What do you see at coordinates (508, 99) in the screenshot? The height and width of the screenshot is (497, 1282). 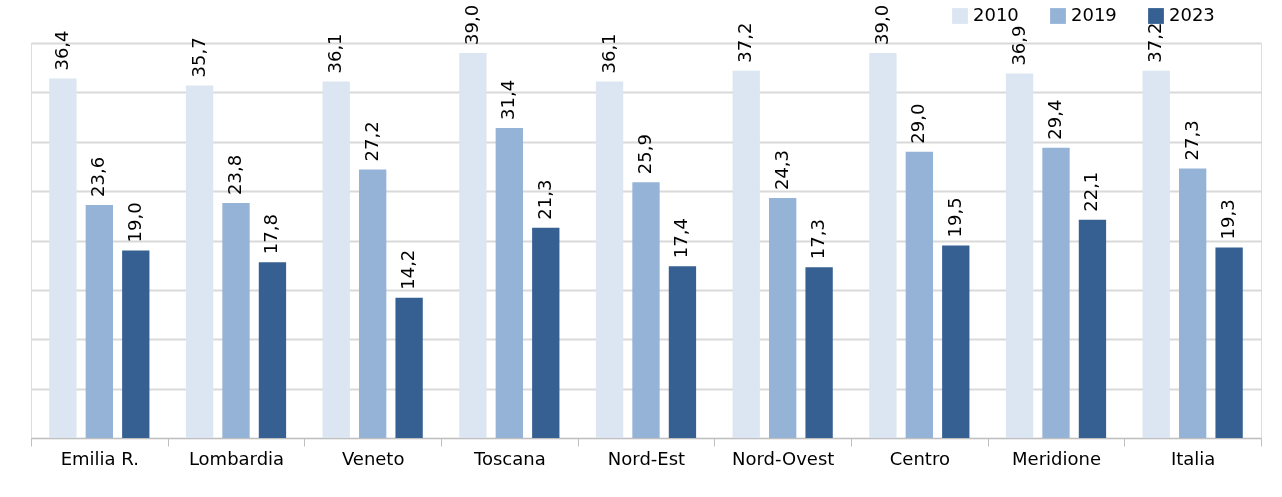 I see `data-label: 31,4` at bounding box center [508, 99].